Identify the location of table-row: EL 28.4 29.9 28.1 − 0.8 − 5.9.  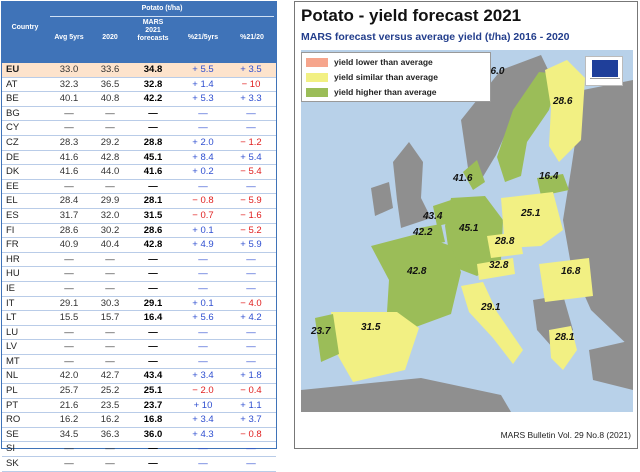
(139, 201).